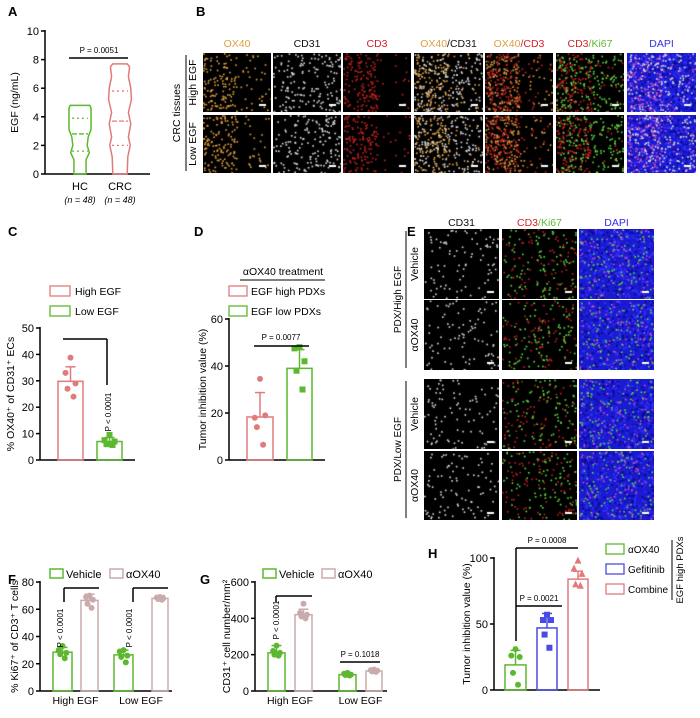 Image resolution: width=700 pixels, height=718 pixels. Describe the element at coordinates (415, 264) in the screenshot. I see `row-label: Vehicle` at that location.